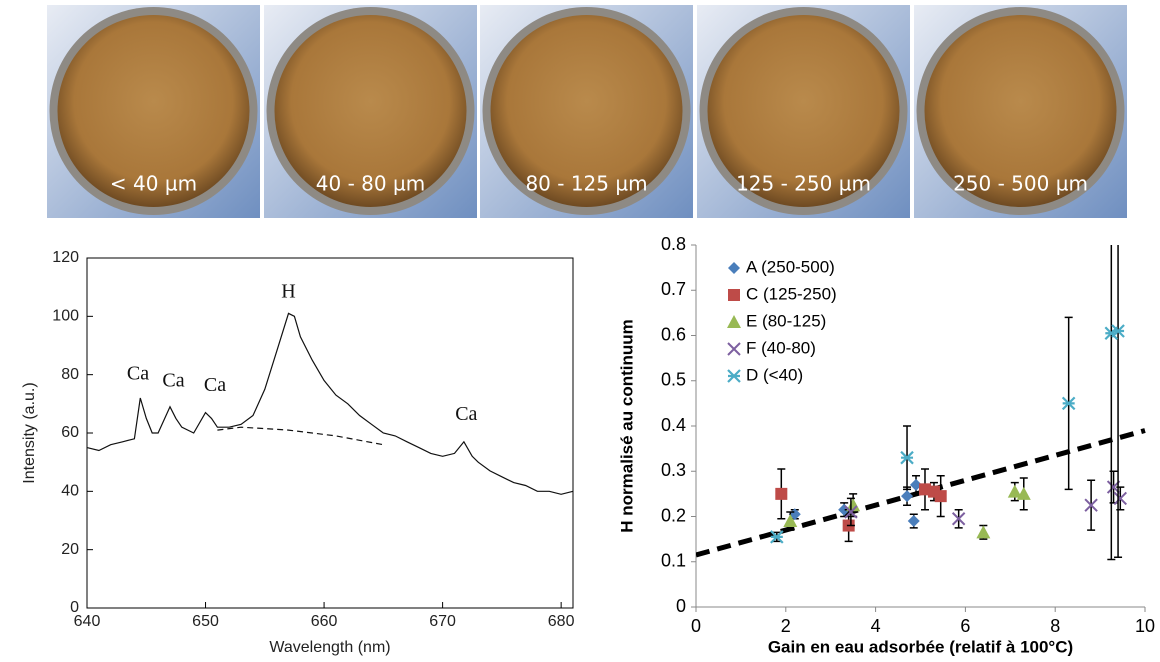 This screenshot has height=662, width=1160. I want to click on legend-label: A (250-500), so click(790, 266).